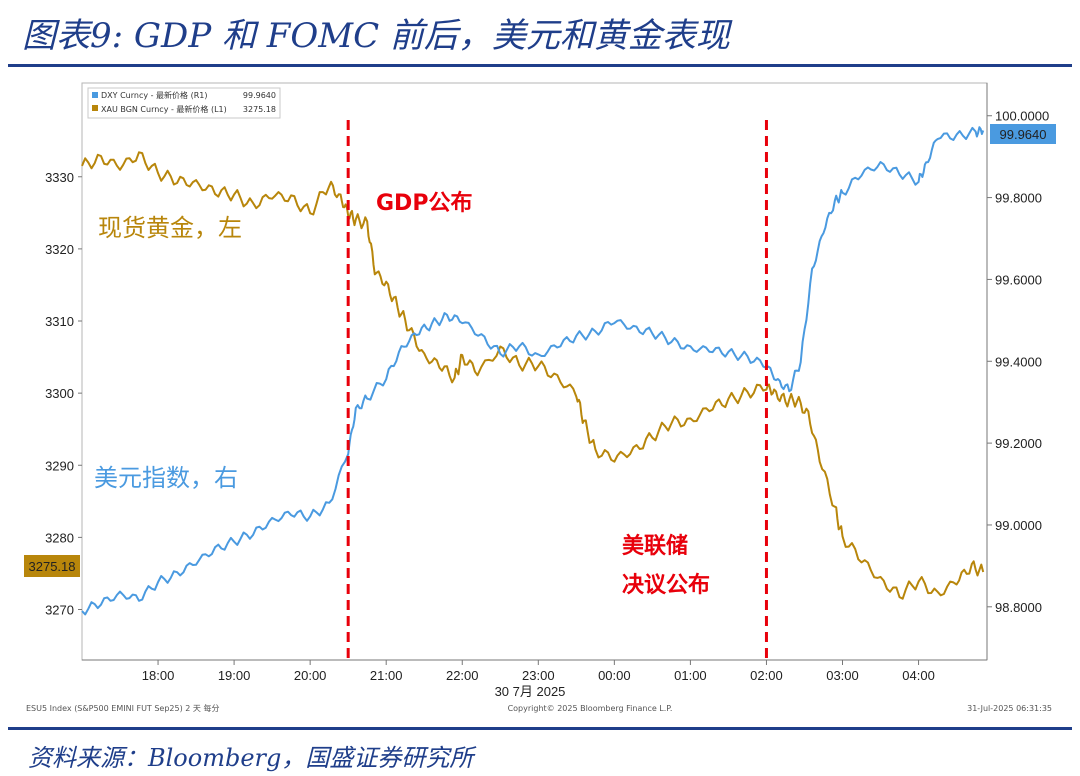 This screenshot has height=776, width=1080. Describe the element at coordinates (1009, 708) in the screenshot. I see `bloomberg-footer-right: 31-Jul-2025 06:31:35` at that location.